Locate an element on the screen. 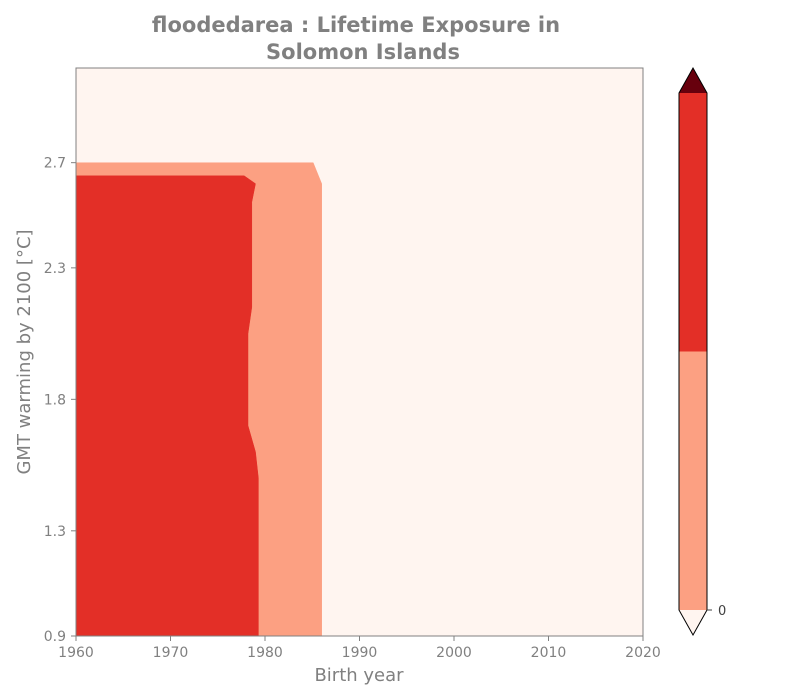  colorbar: 0 is located at coordinates (702, 351).